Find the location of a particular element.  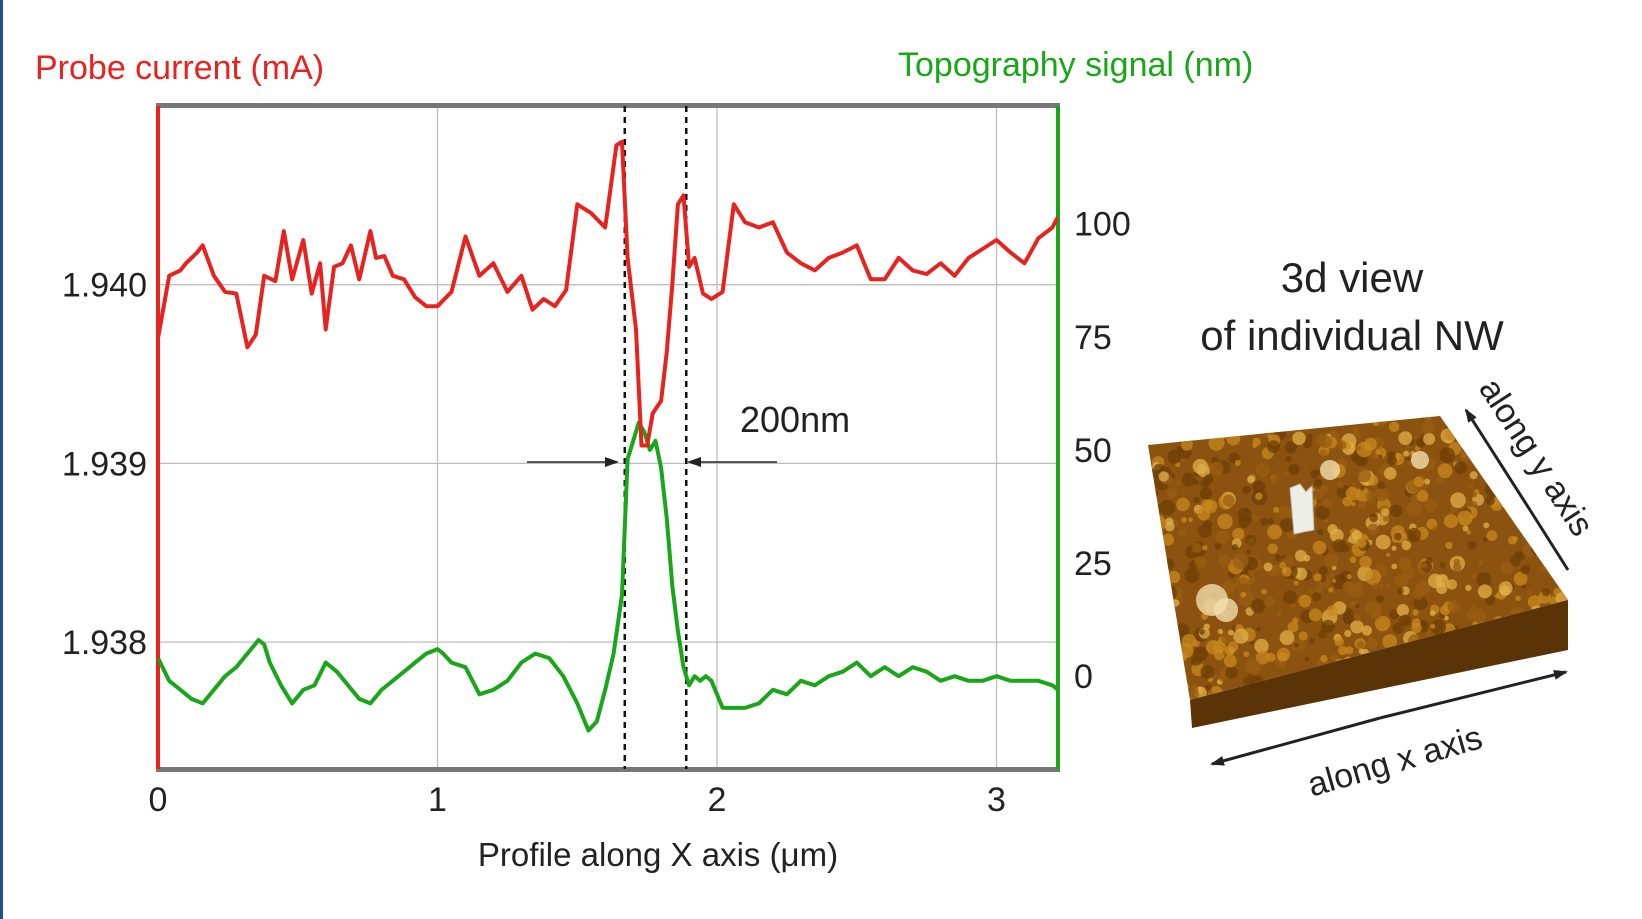

slide-frame-edge is located at coordinates (1, 459).